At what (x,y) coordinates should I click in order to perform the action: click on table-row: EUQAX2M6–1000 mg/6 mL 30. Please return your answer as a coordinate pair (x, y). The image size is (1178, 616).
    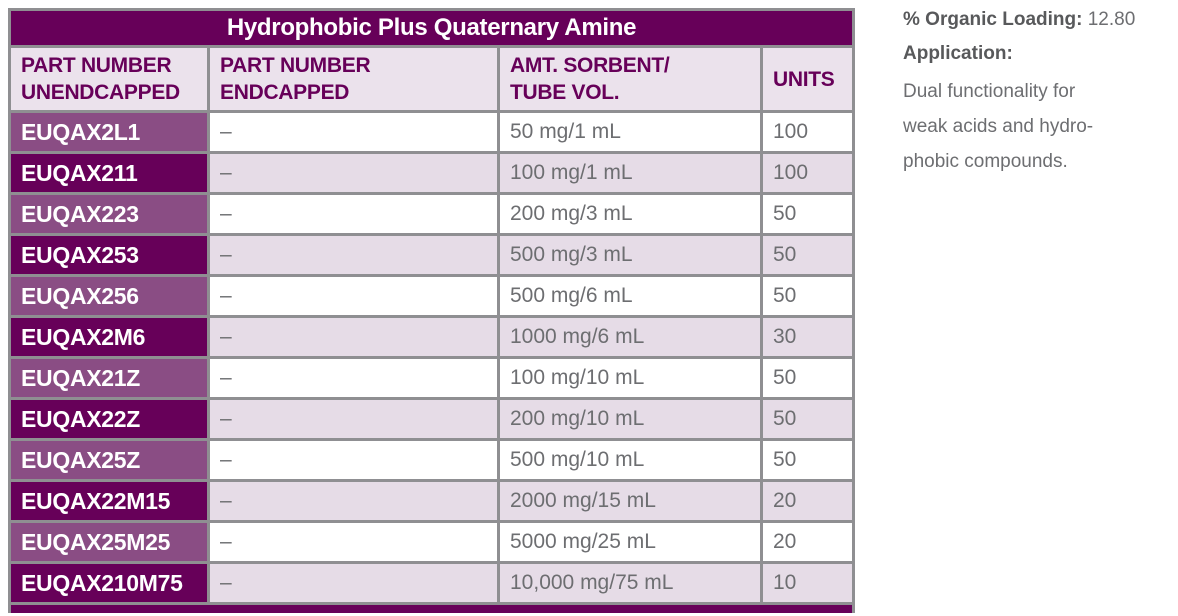
    Looking at the image, I should click on (431, 337).